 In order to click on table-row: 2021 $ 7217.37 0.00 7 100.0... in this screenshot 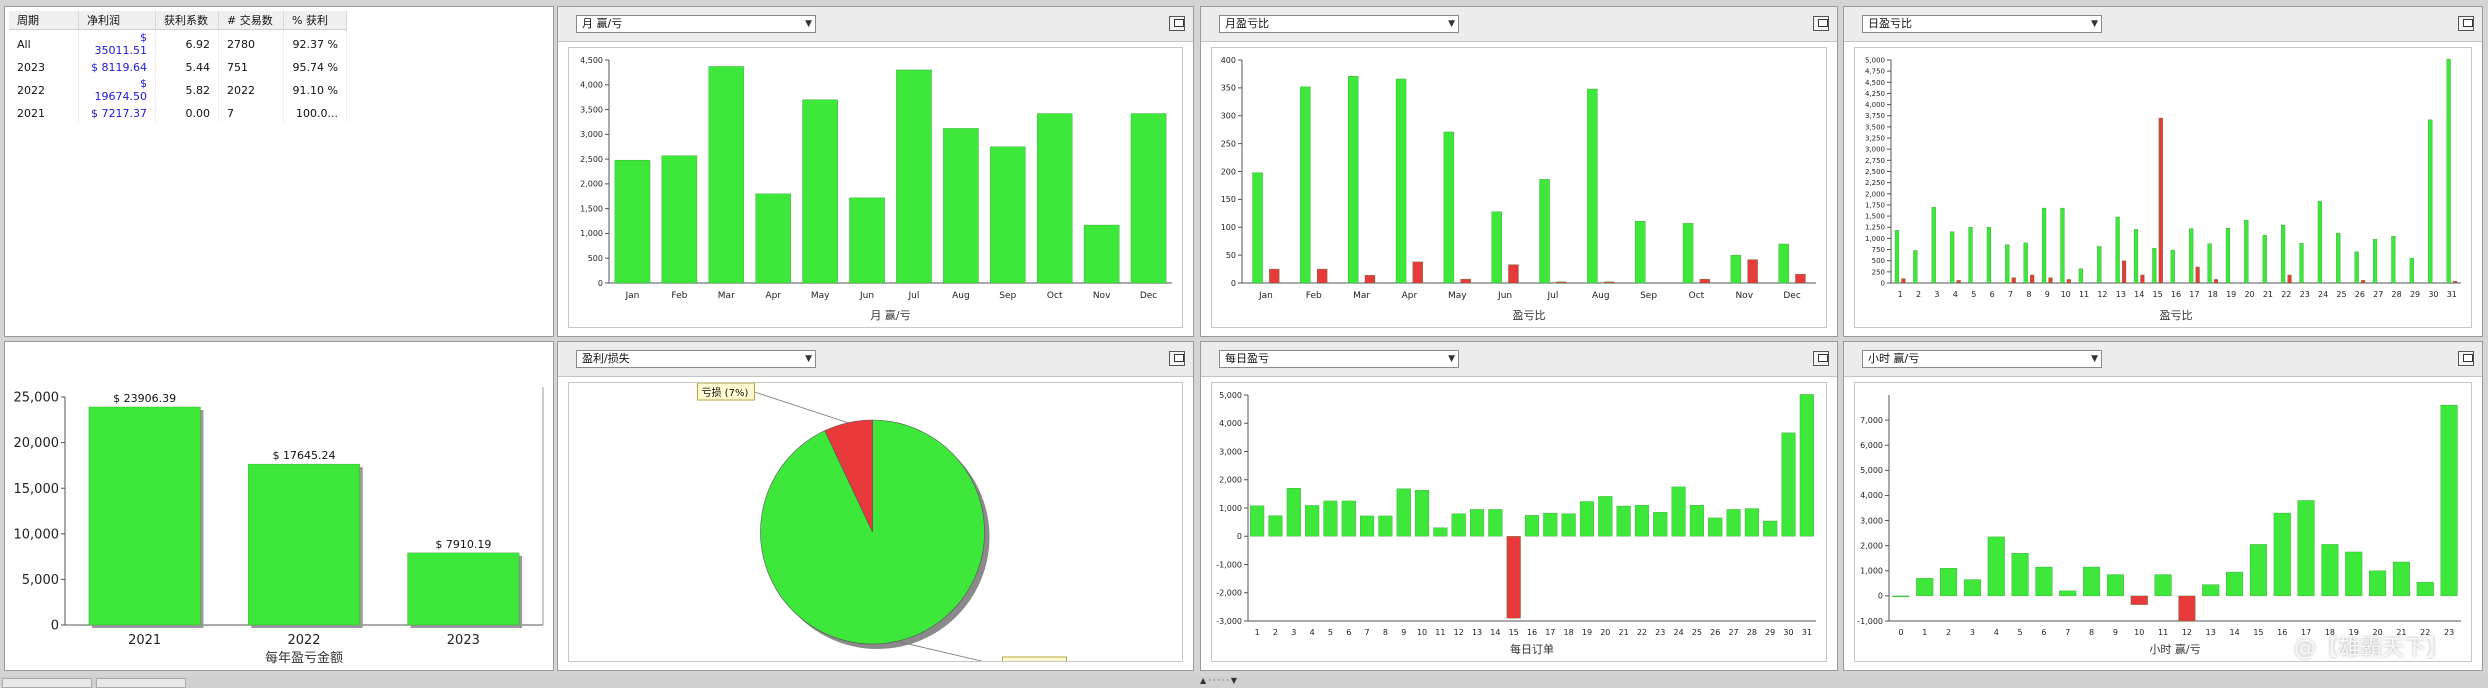, I will do `click(178, 113)`.